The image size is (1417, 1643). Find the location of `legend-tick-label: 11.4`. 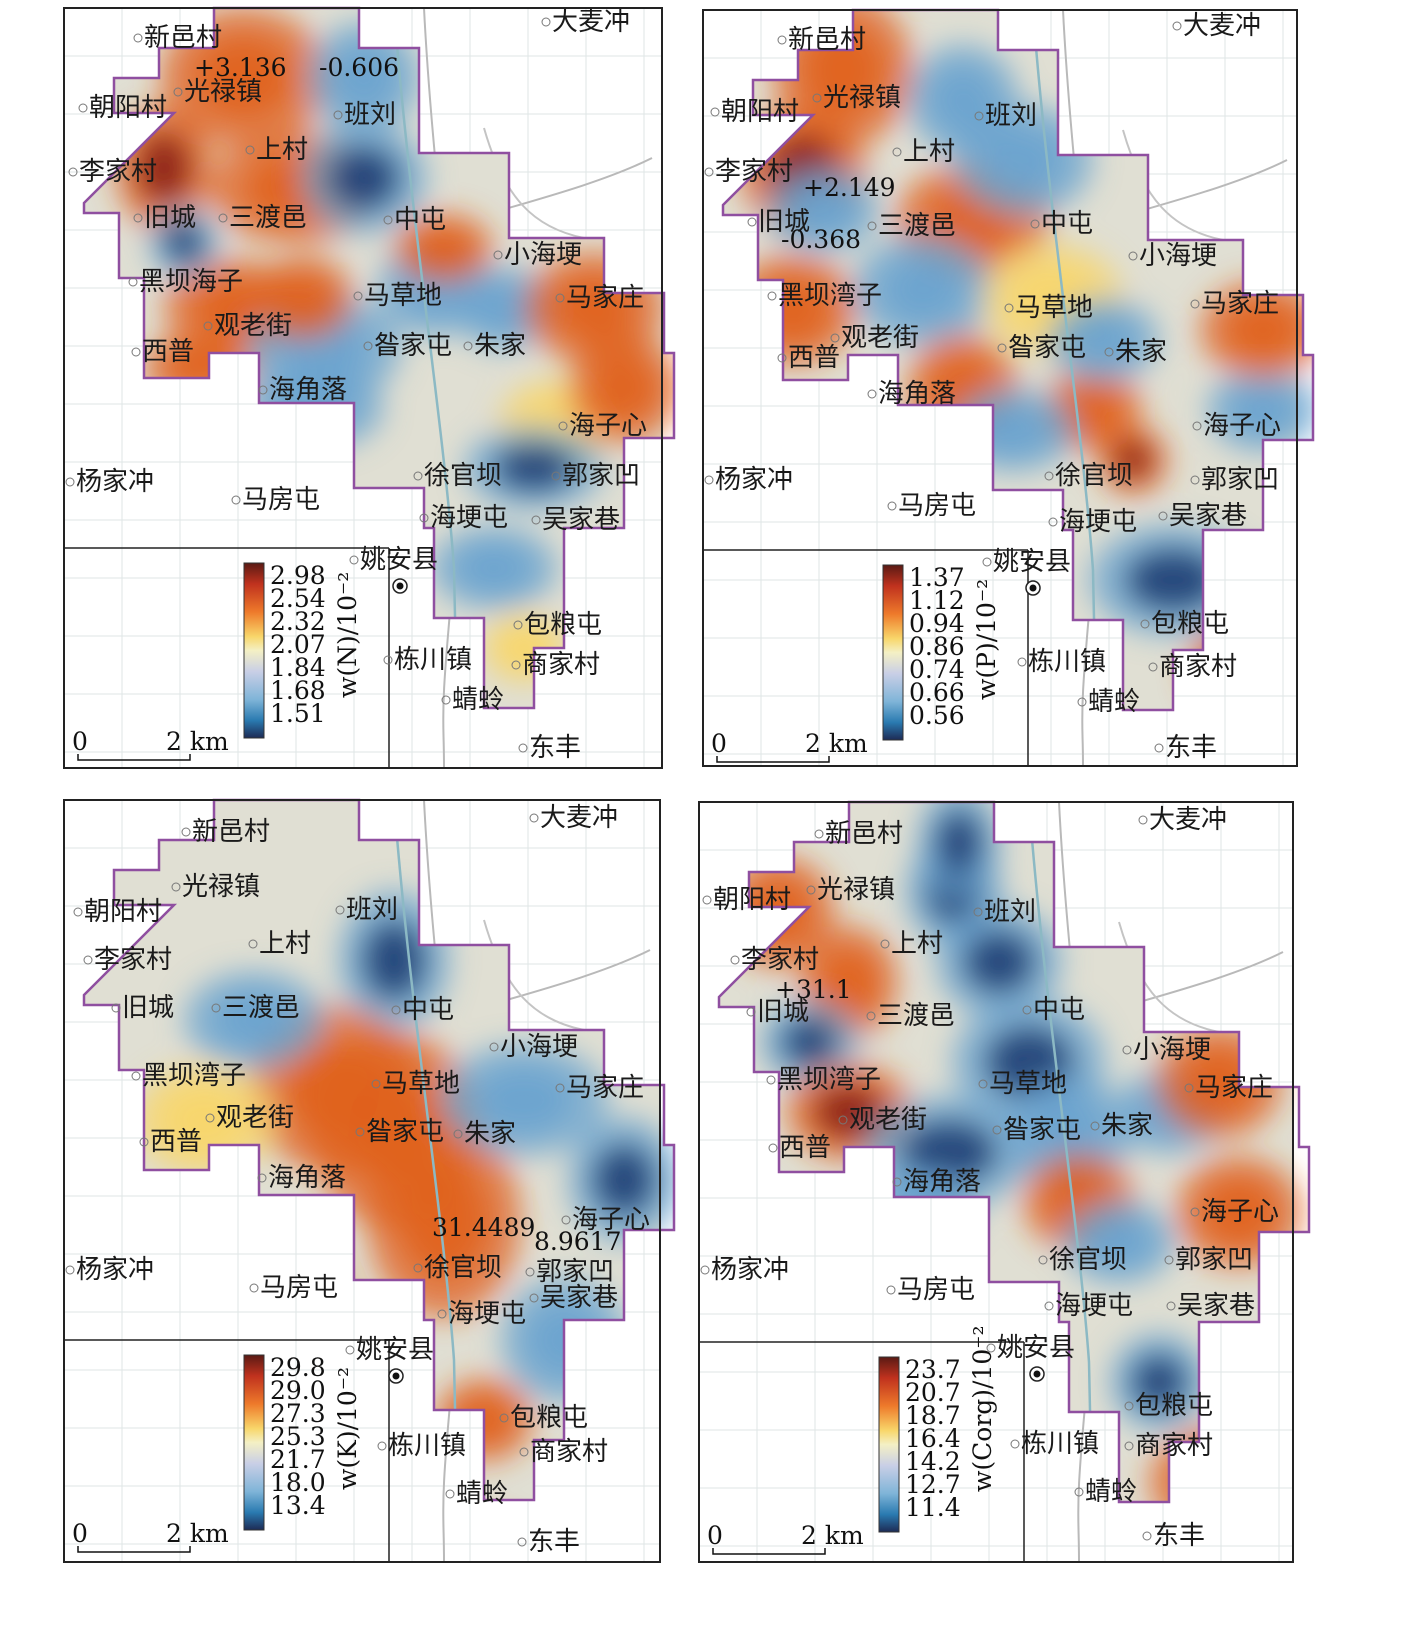

legend-tick-label: 11.4 is located at coordinates (933, 1507).